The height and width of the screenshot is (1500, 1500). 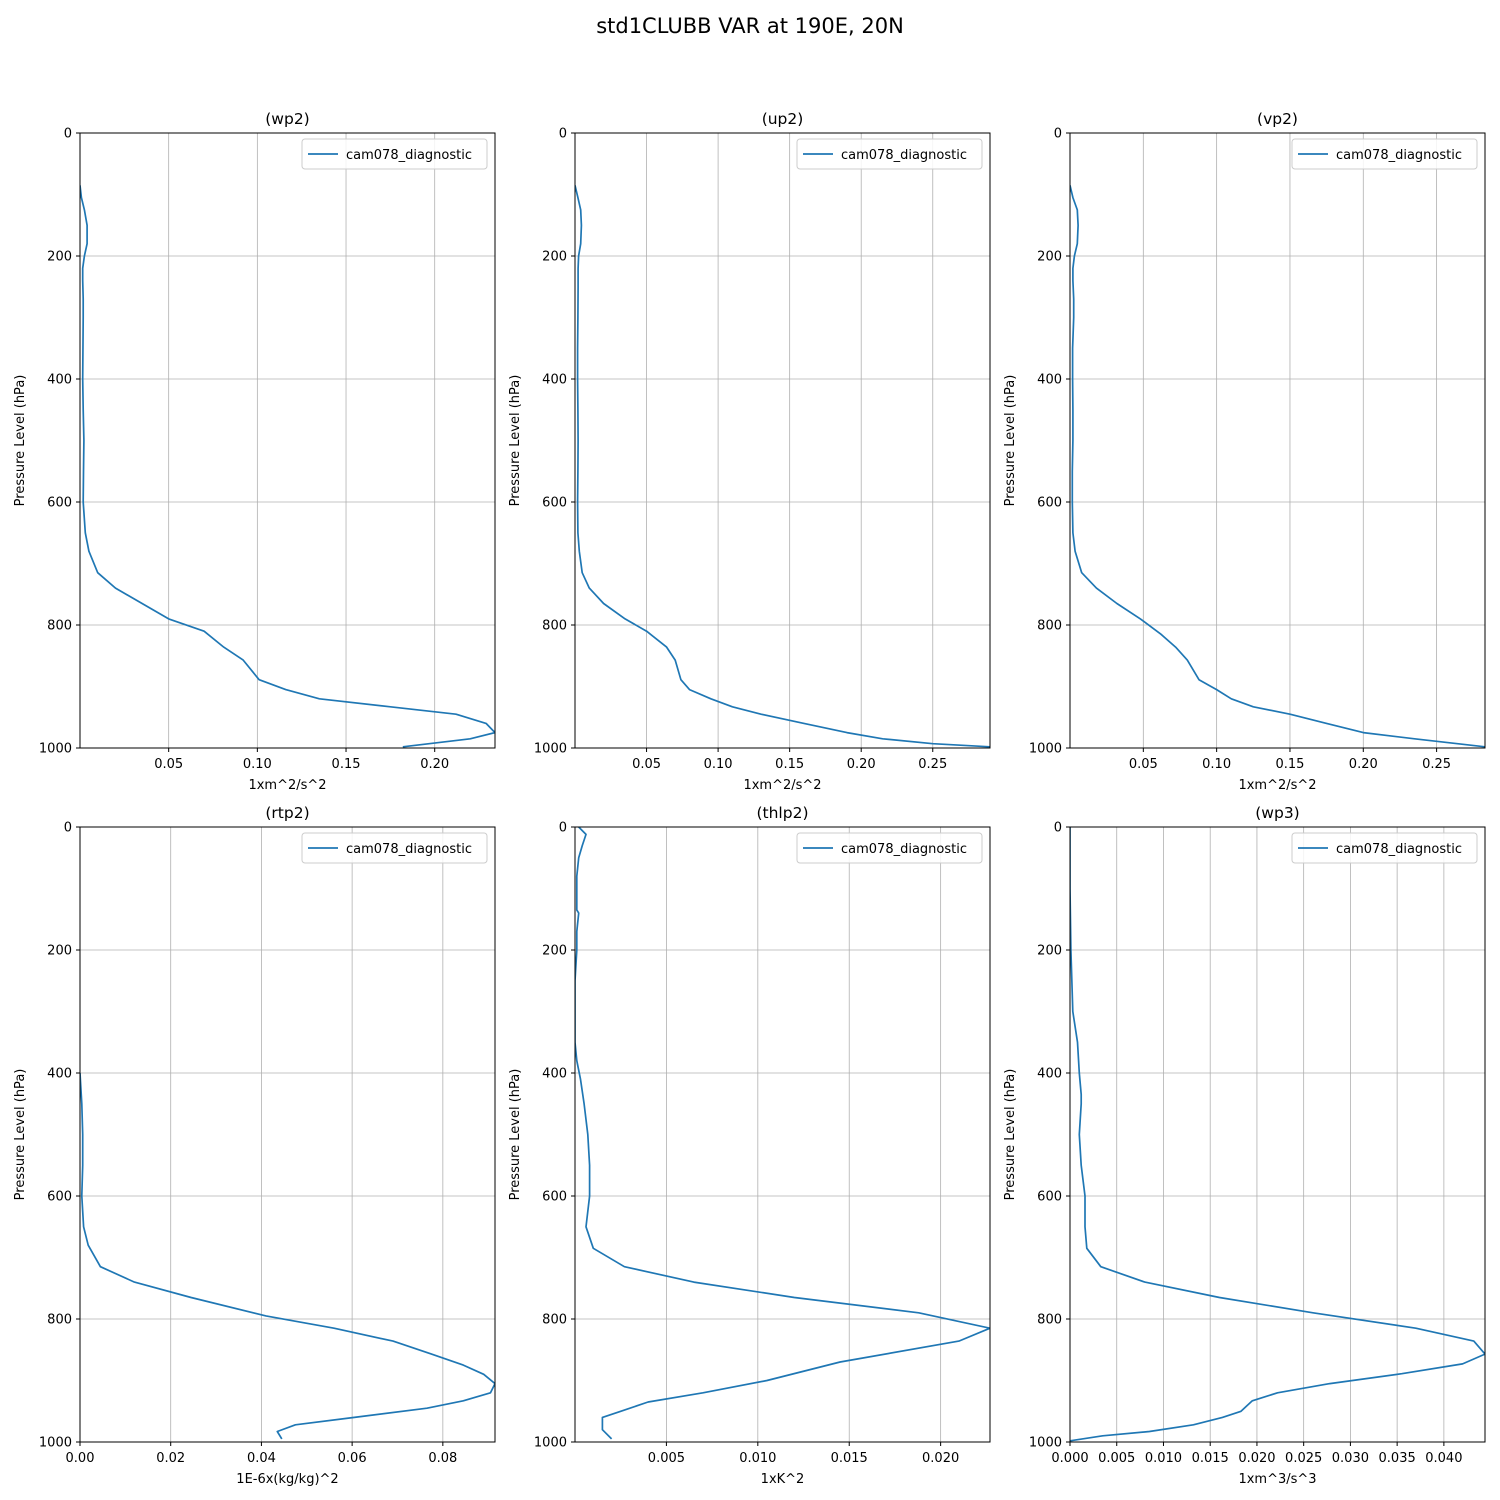 What do you see at coordinates (783, 1479) in the screenshot?
I see `x-axis-label: 1xK^2` at bounding box center [783, 1479].